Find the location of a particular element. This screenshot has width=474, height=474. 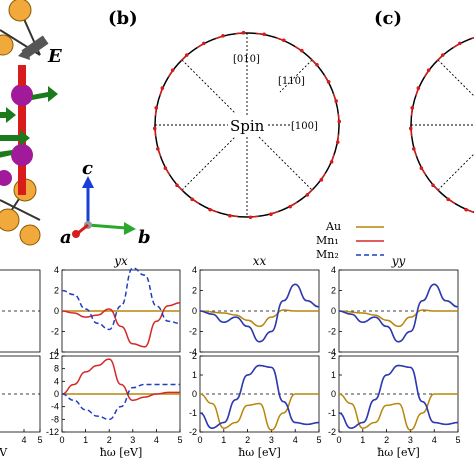

y-tick-label: 12 is located at coordinates (54, 356).